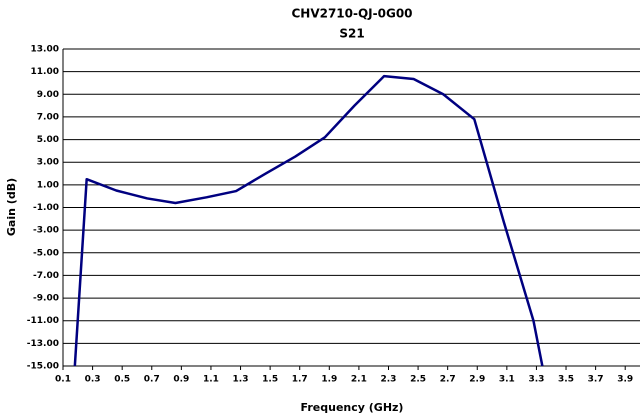  I want to click on x-tick-label: 1.5, so click(270, 380).